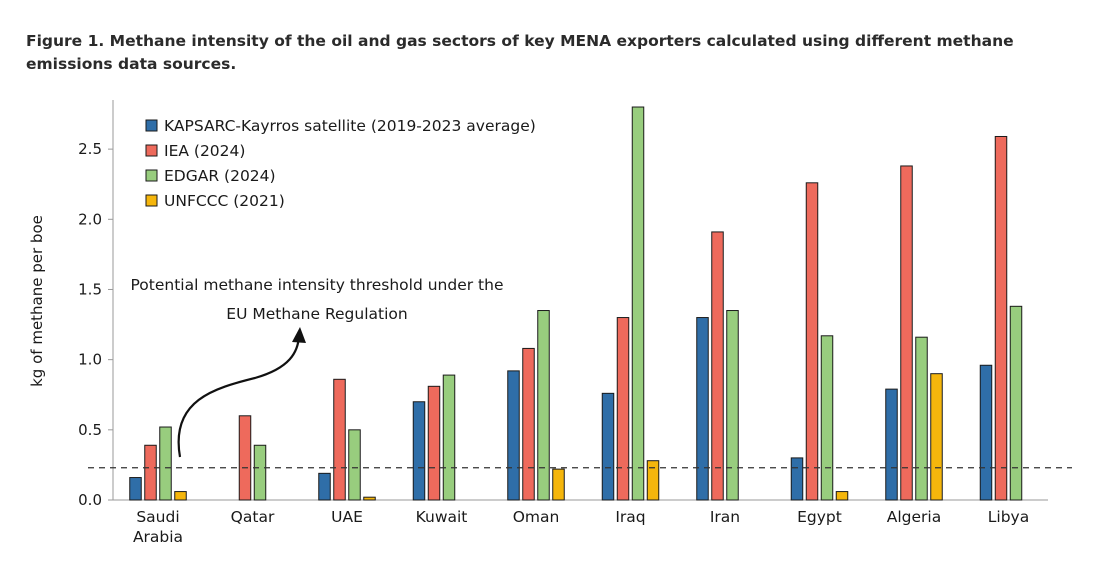  I want to click on x-tick-label: Saudi Arabia, so click(158, 527).